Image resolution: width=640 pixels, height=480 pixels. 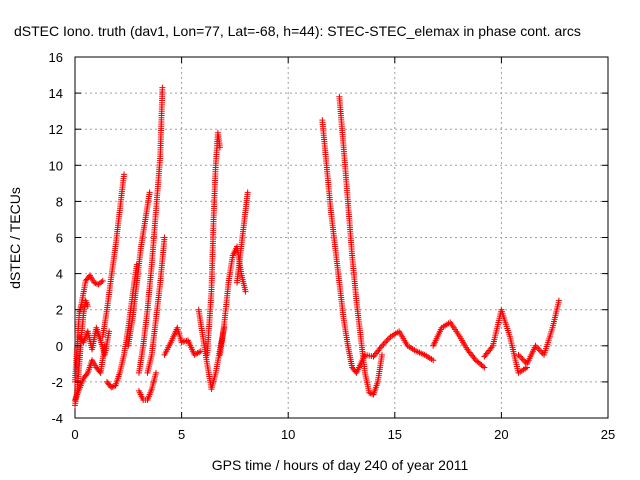 What do you see at coordinates (74, 434) in the screenshot?
I see `x-tick-label: 0` at bounding box center [74, 434].